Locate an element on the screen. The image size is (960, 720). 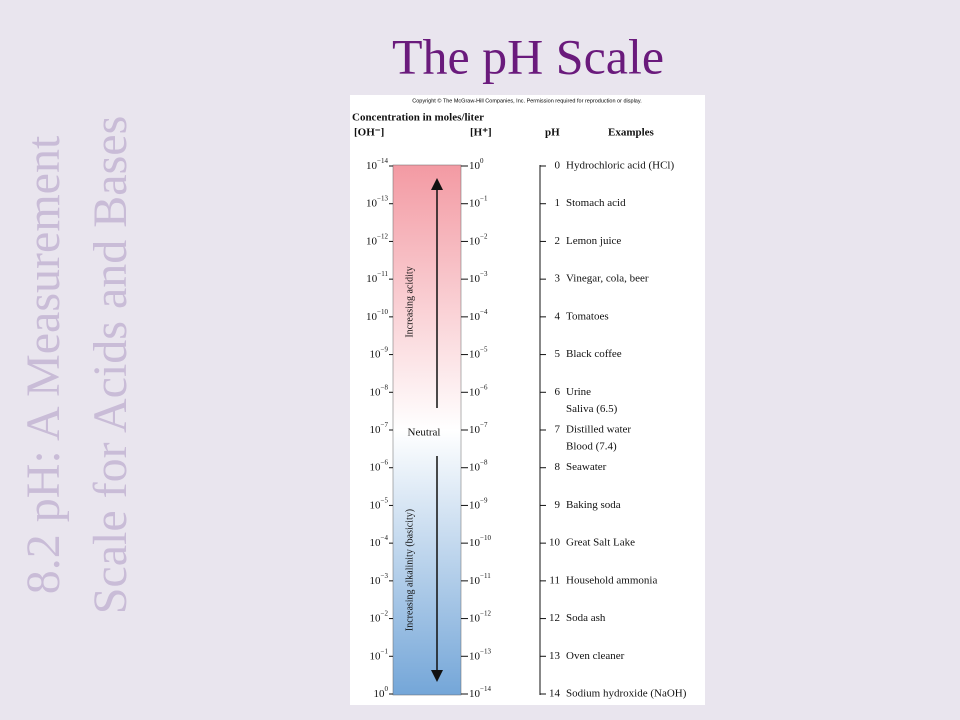
side-title: 8.2 pH: A Measurement is located at coordinates (43, 364).